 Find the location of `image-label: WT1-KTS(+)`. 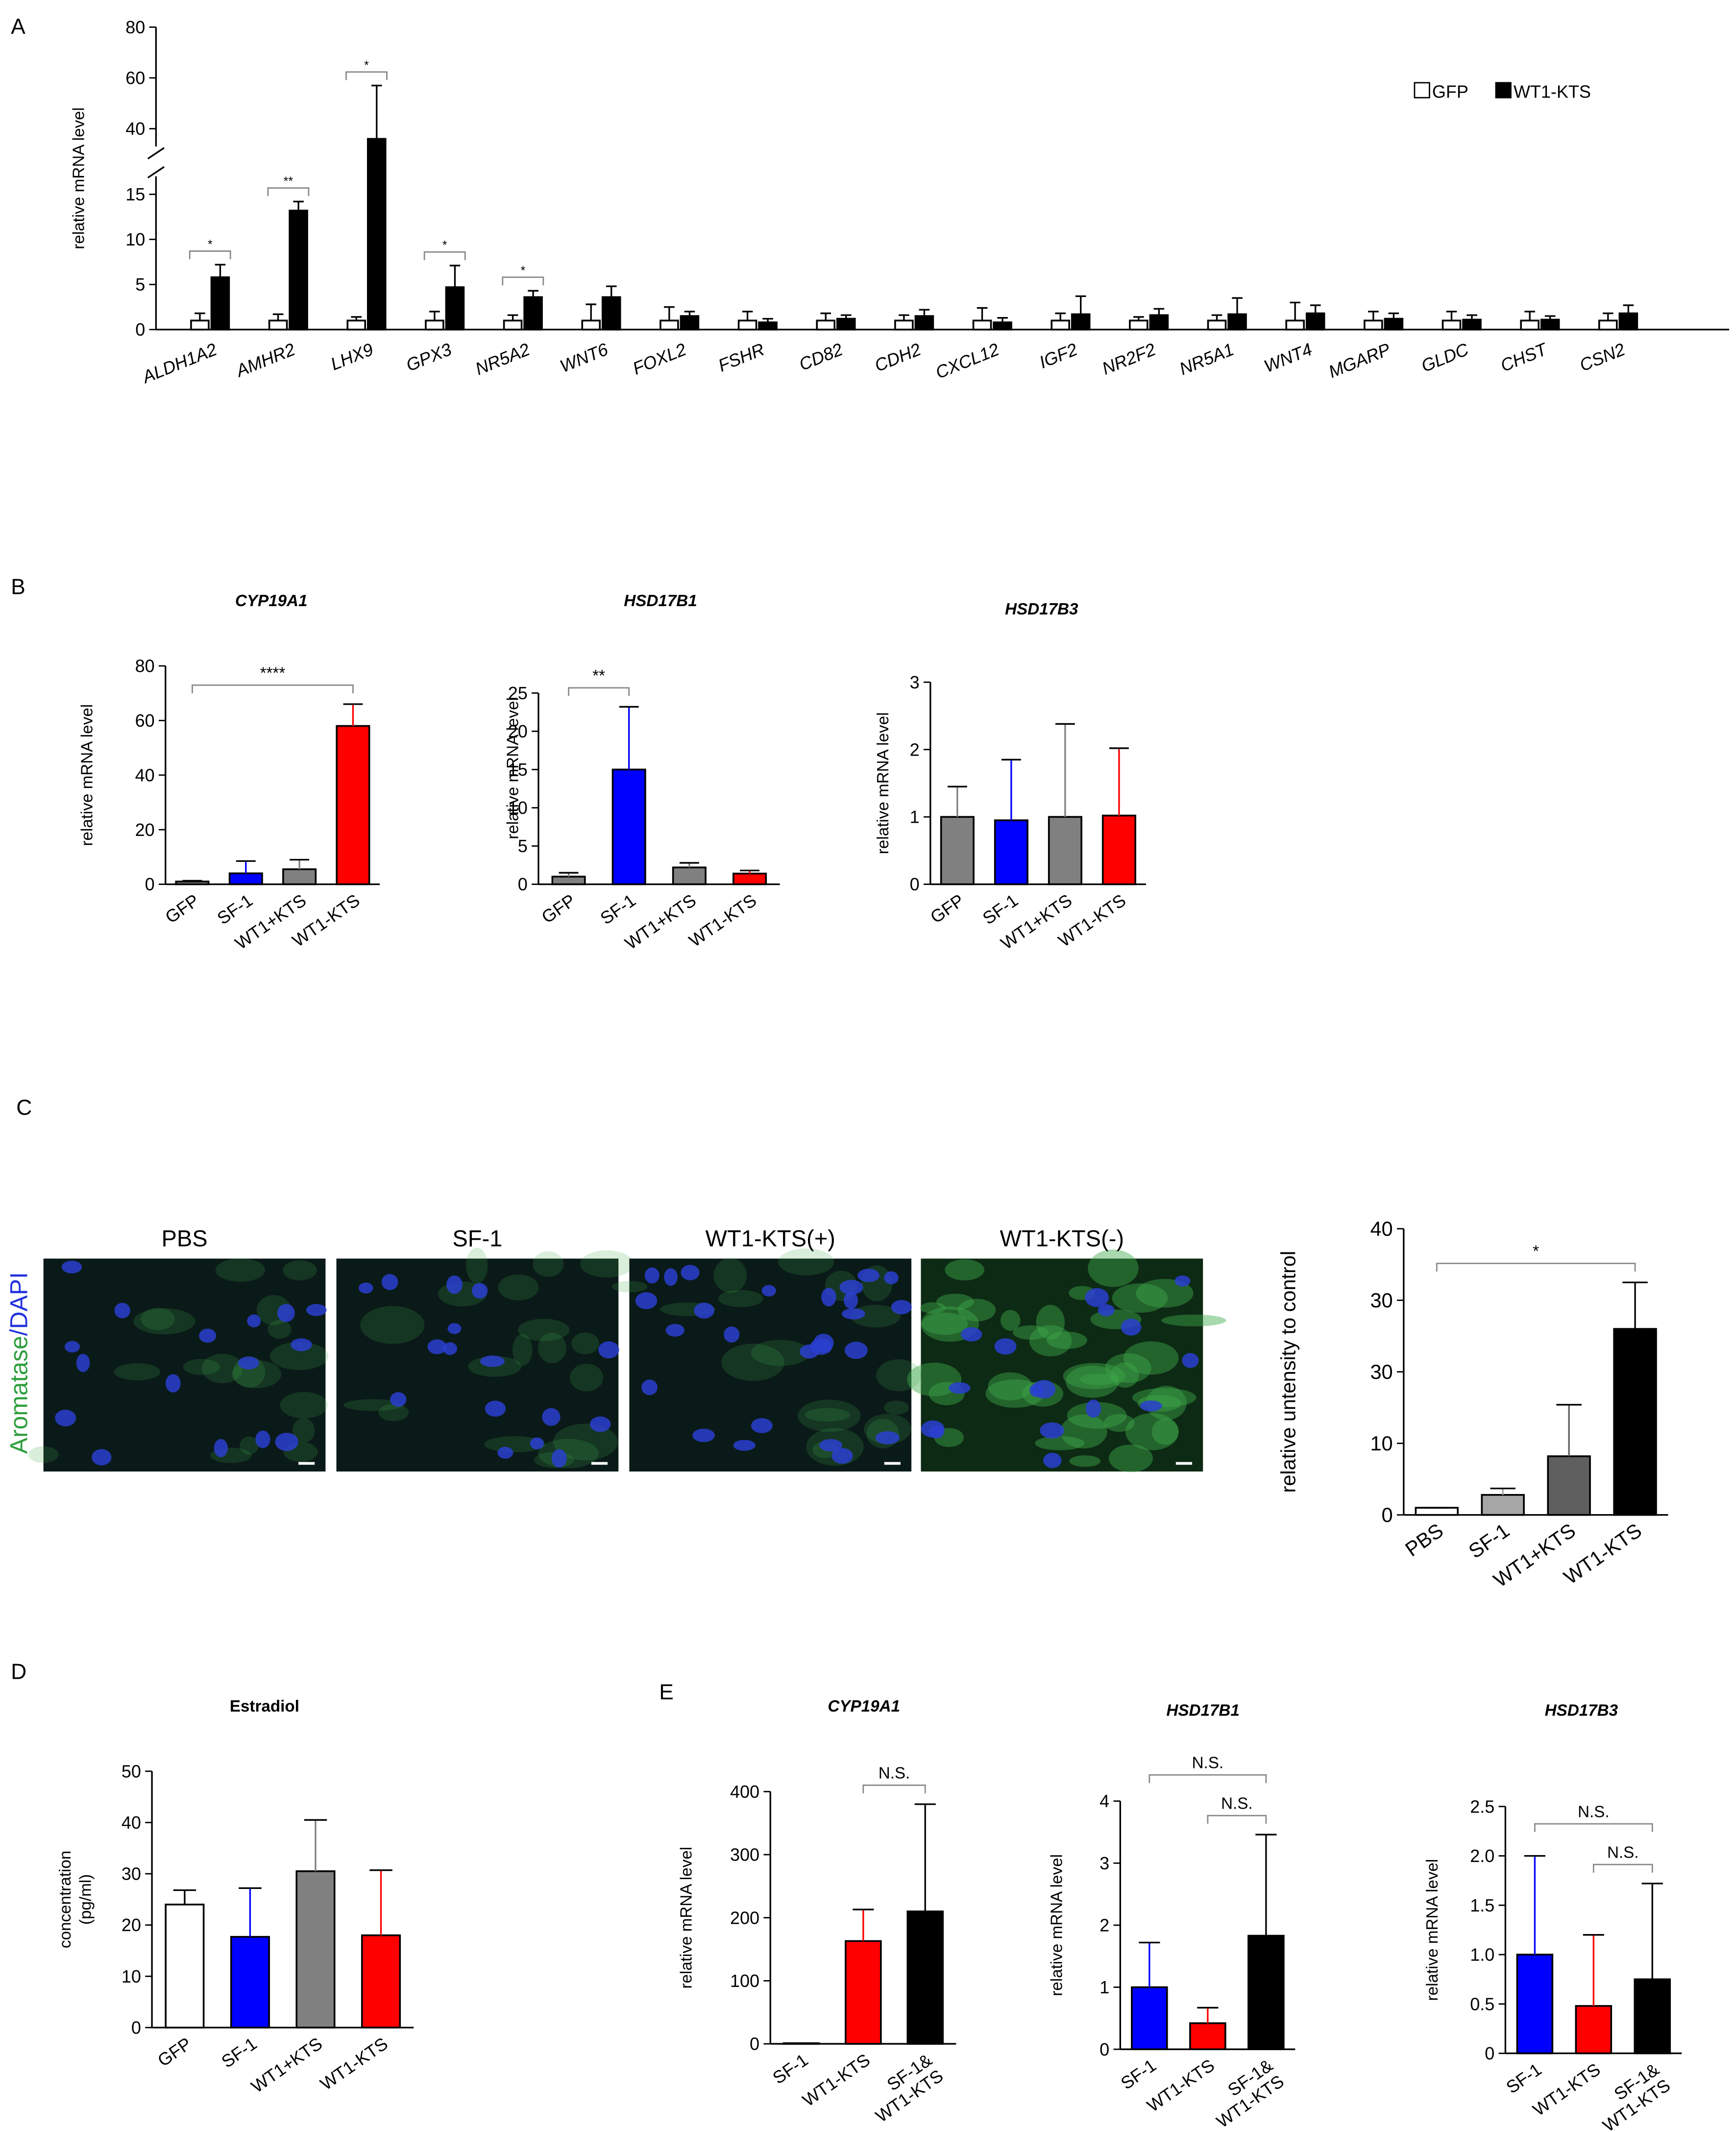

image-label: WT1-KTS(+) is located at coordinates (770, 1238).